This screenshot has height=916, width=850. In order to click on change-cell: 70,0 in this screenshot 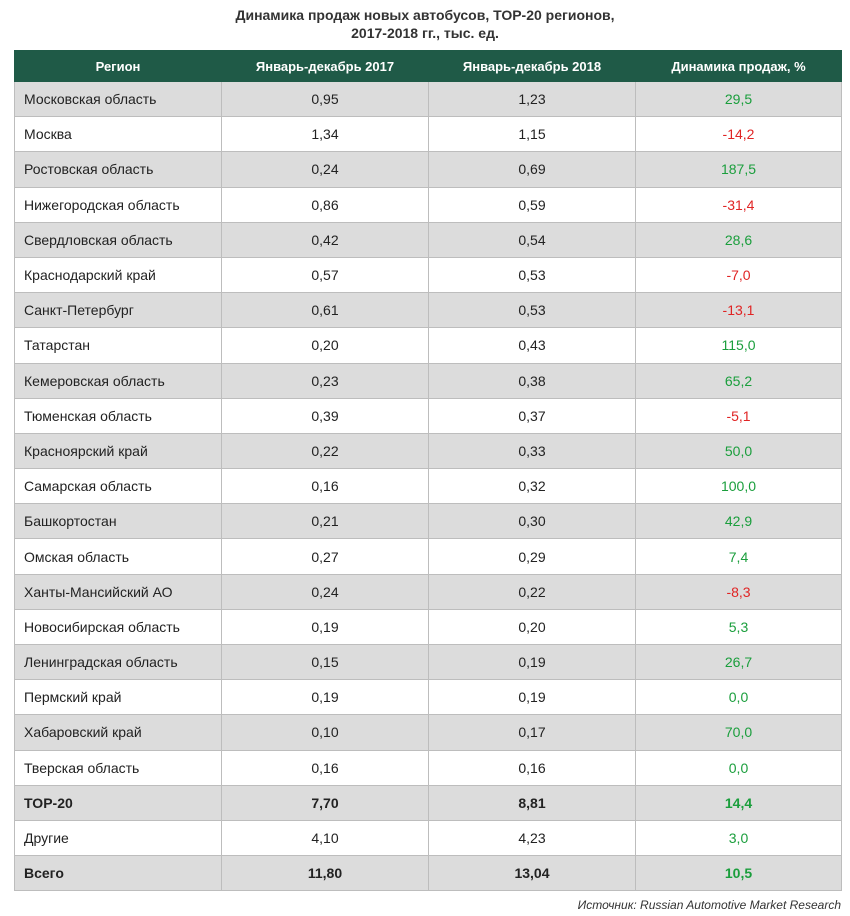, I will do `click(738, 732)`.